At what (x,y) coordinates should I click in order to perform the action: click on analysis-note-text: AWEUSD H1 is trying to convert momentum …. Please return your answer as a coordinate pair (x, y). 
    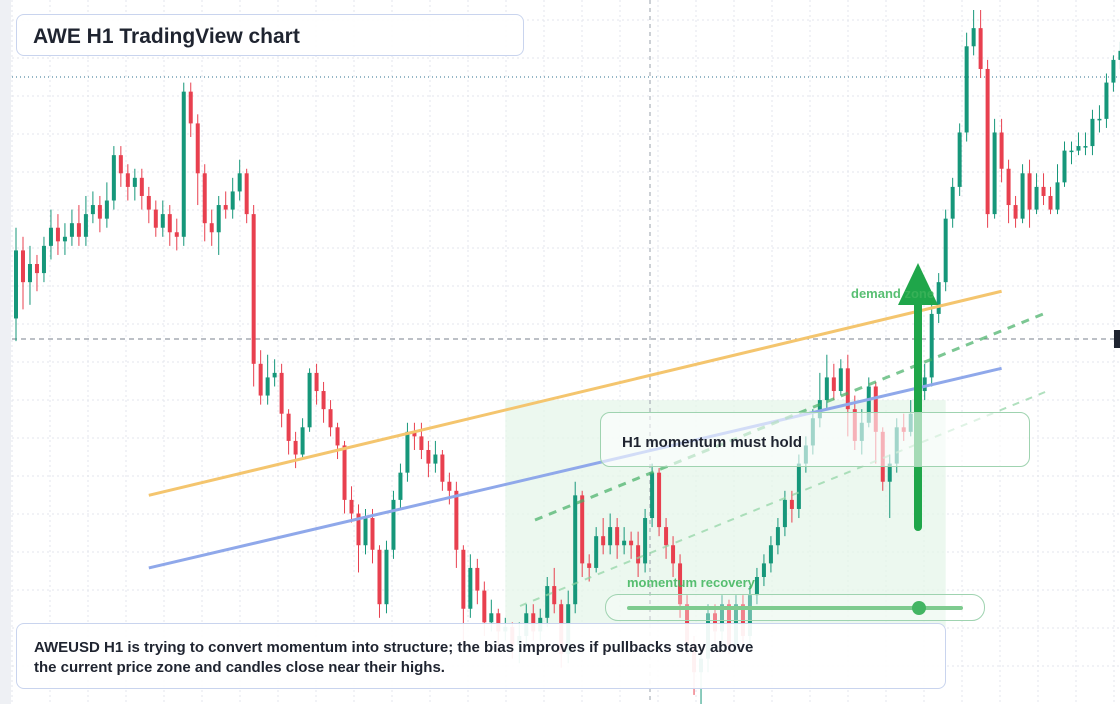
    Looking at the image, I should click on (394, 657).